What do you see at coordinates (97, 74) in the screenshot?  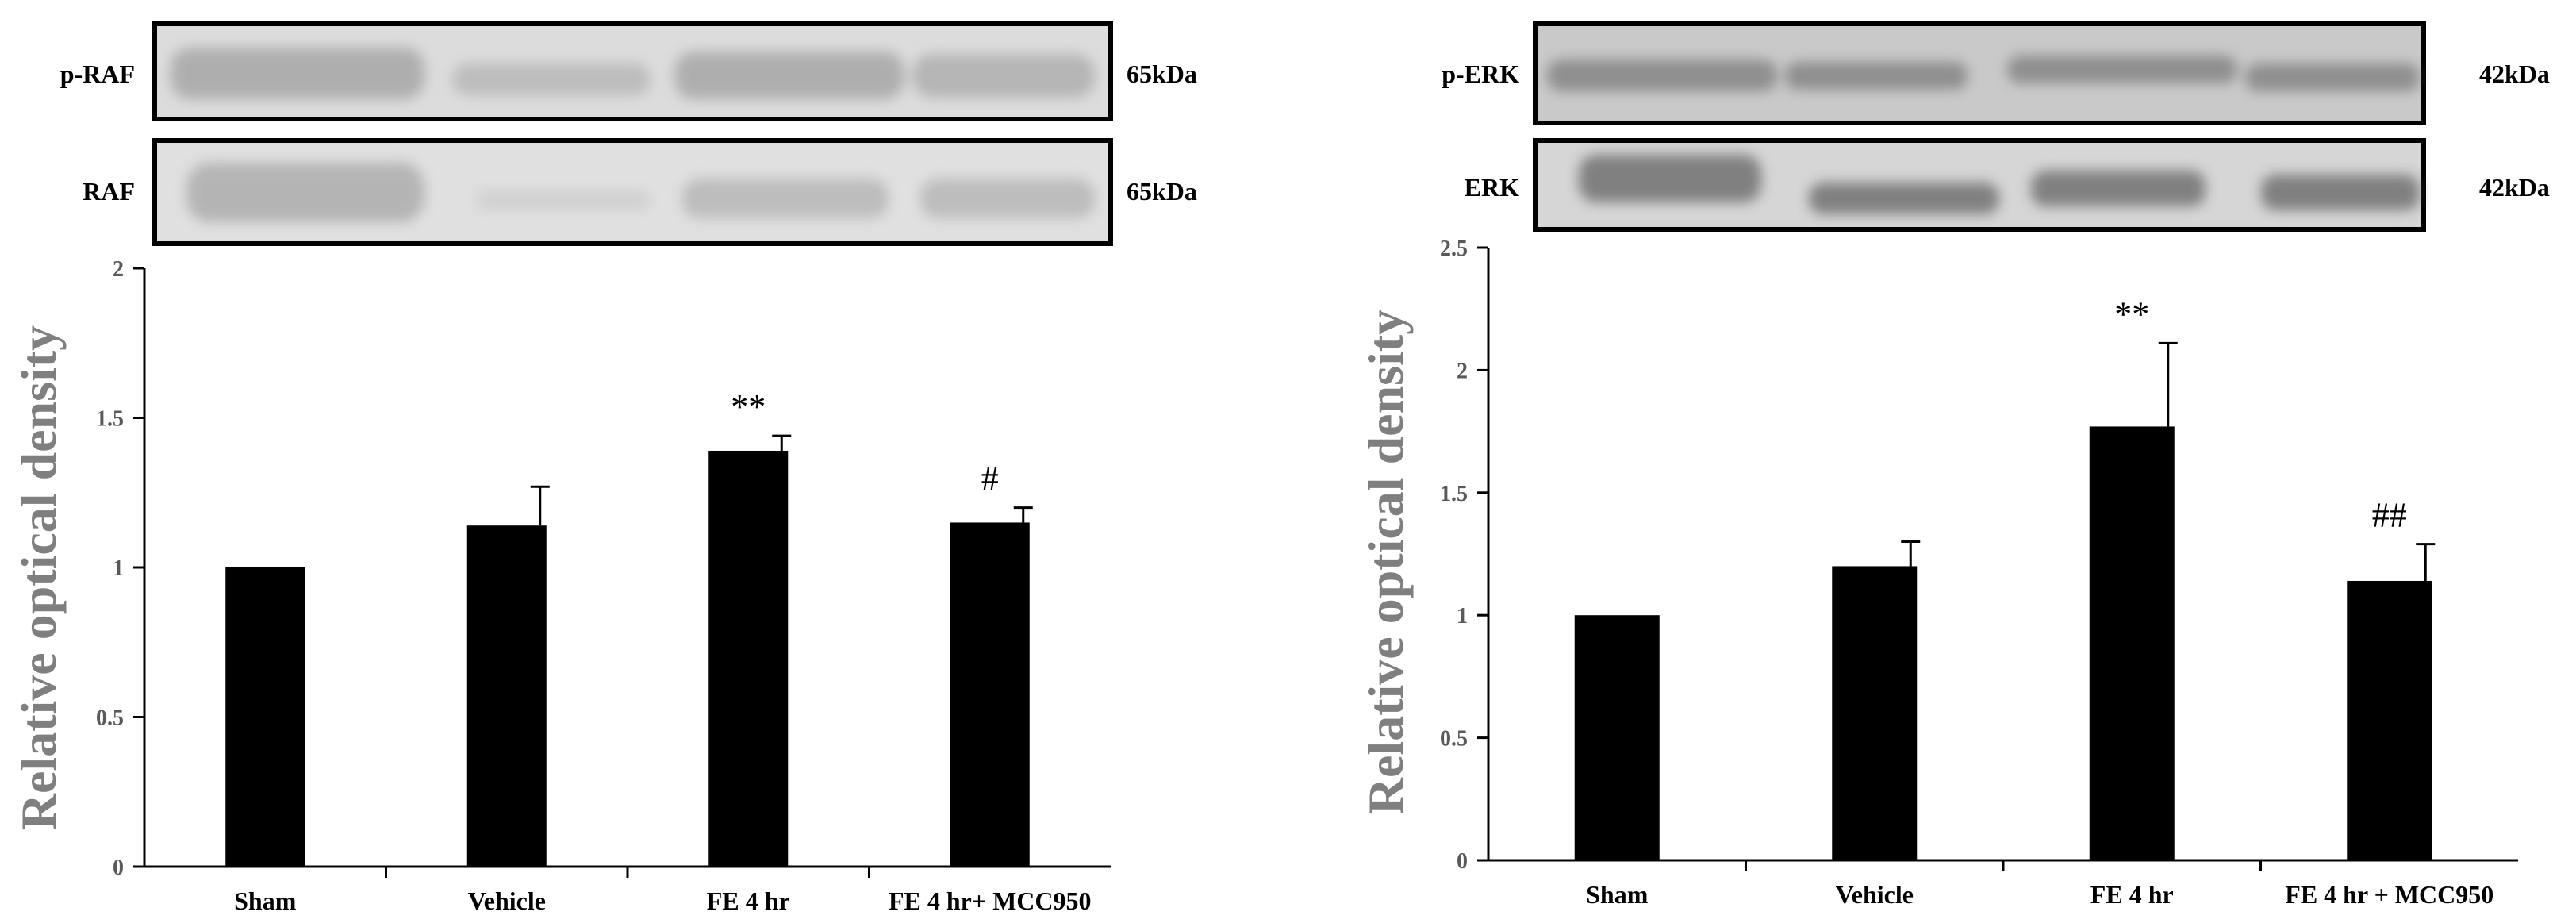 I see `blot-label: p-RAF` at bounding box center [97, 74].